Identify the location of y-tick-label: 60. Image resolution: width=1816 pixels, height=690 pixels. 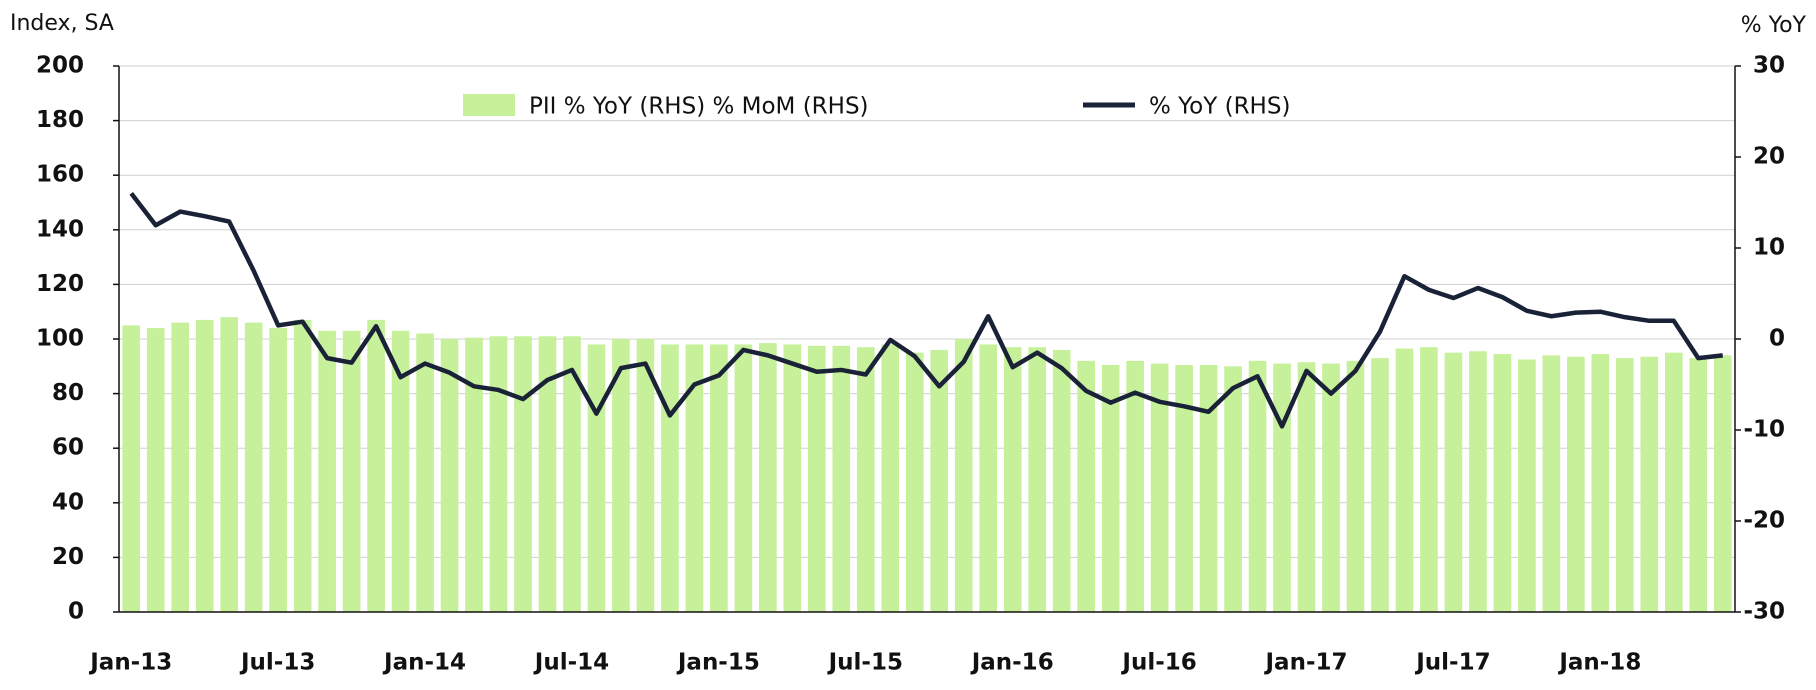
(68, 448).